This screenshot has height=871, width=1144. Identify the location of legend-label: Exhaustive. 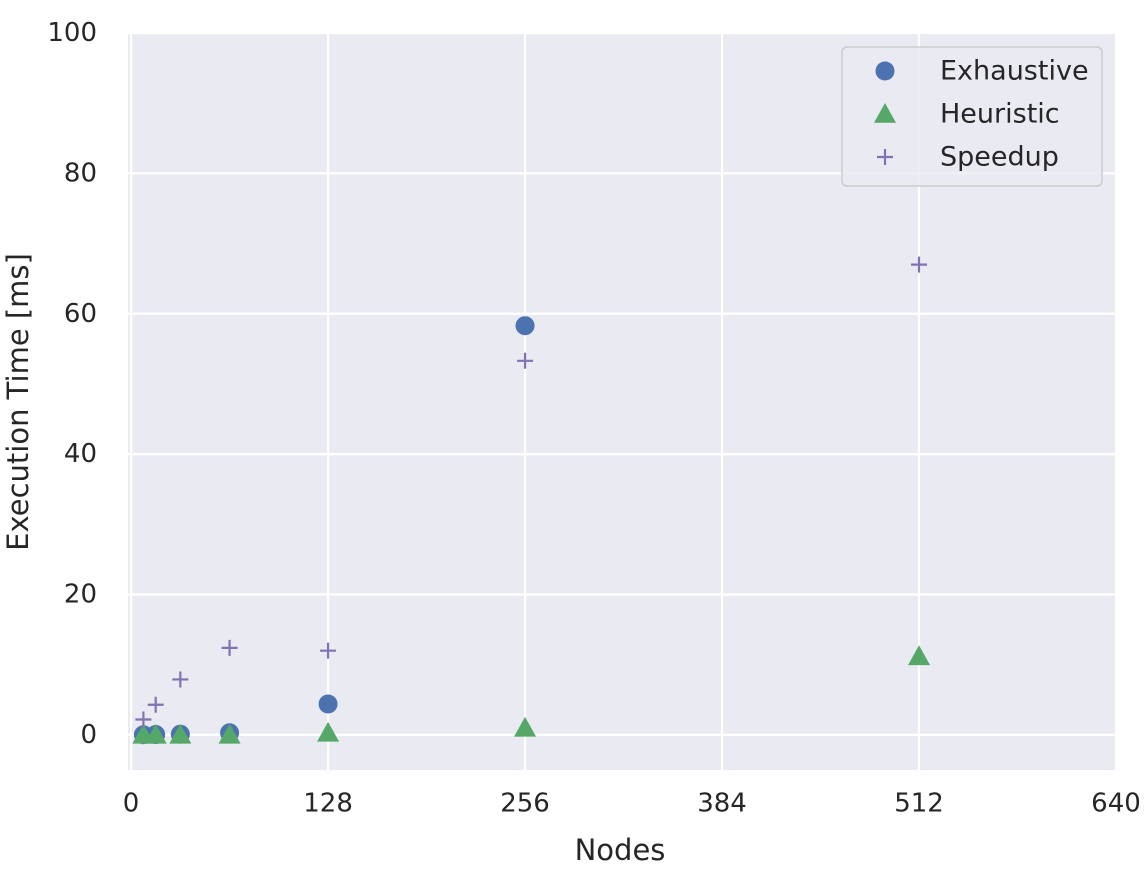
(1014, 71).